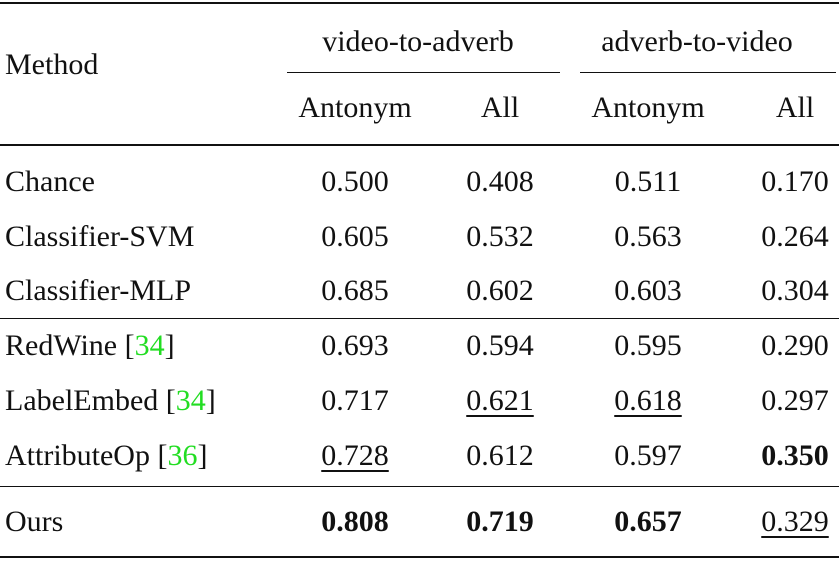  What do you see at coordinates (418, 41) in the screenshot?
I see `group-header: video-to-adverb` at bounding box center [418, 41].